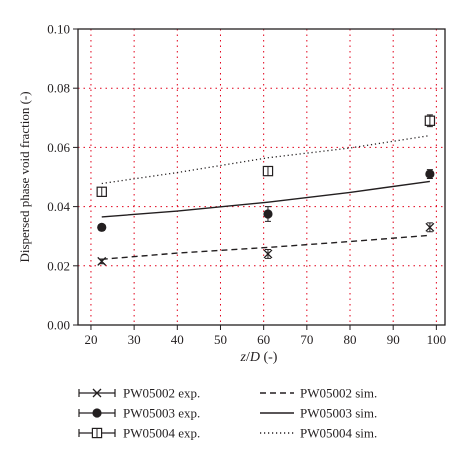 This screenshot has width=474, height=462. What do you see at coordinates (269, 357) in the screenshot?
I see `x-axis-label-part: (-)` at bounding box center [269, 357].